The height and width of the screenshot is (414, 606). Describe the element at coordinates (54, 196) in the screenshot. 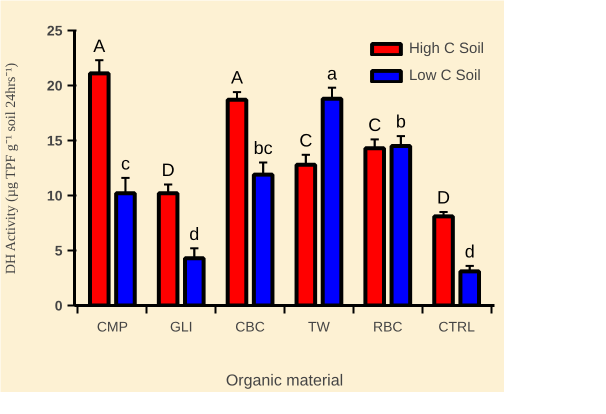

I see `y-tick-label: 10` at that location.